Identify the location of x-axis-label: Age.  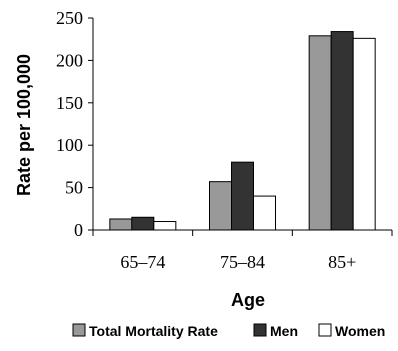
(248, 300).